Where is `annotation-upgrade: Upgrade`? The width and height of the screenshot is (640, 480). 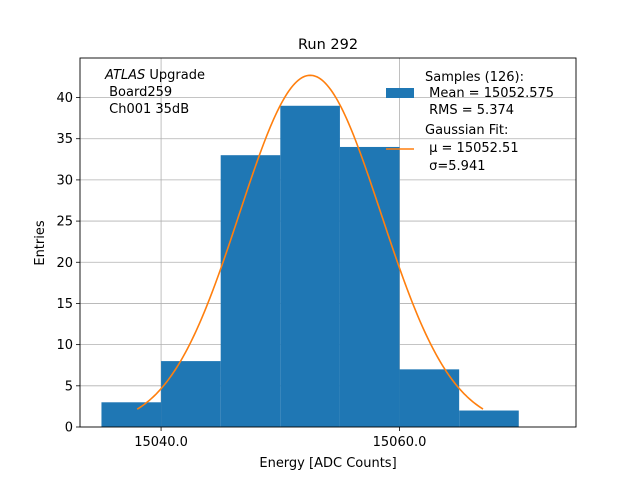
annotation-upgrade: Upgrade is located at coordinates (175, 75).